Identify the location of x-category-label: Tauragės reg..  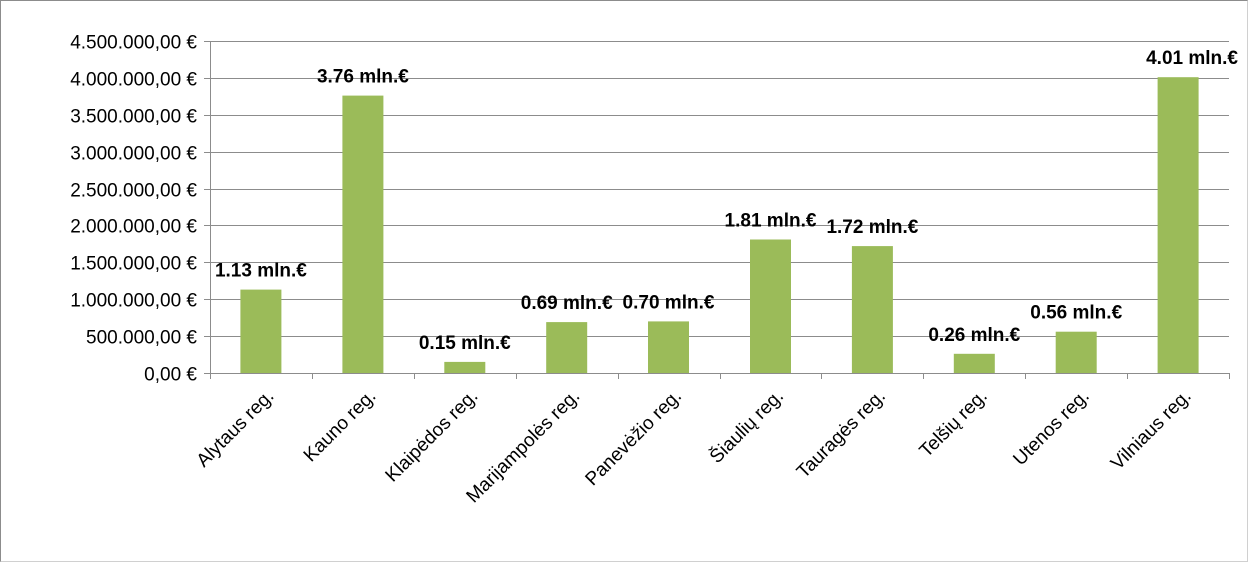
(841, 434).